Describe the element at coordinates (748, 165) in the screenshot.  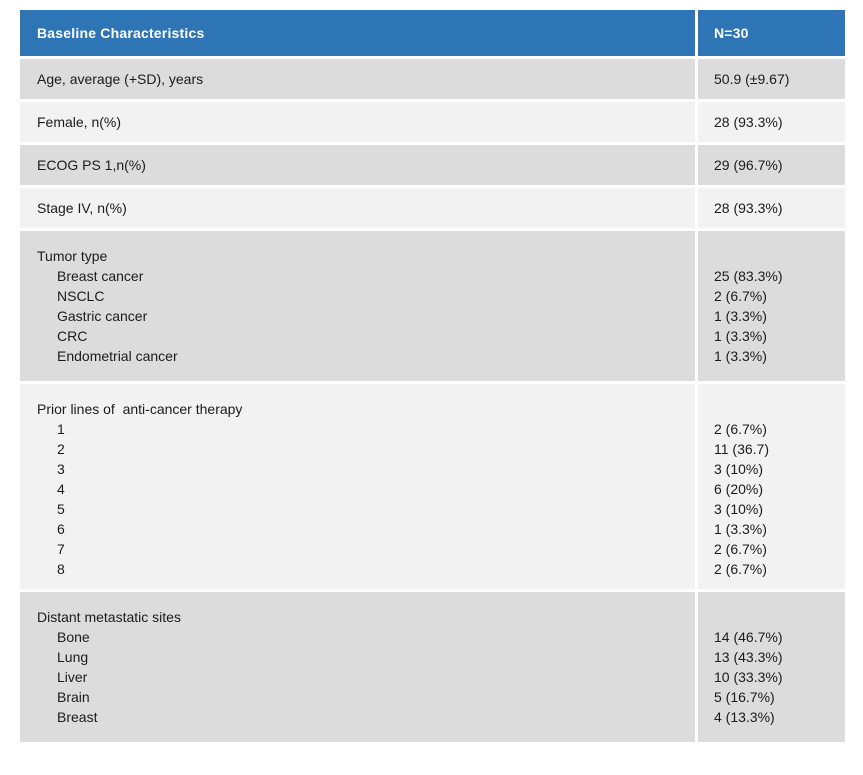
I see `row-value: 29 (96.7%)` at that location.